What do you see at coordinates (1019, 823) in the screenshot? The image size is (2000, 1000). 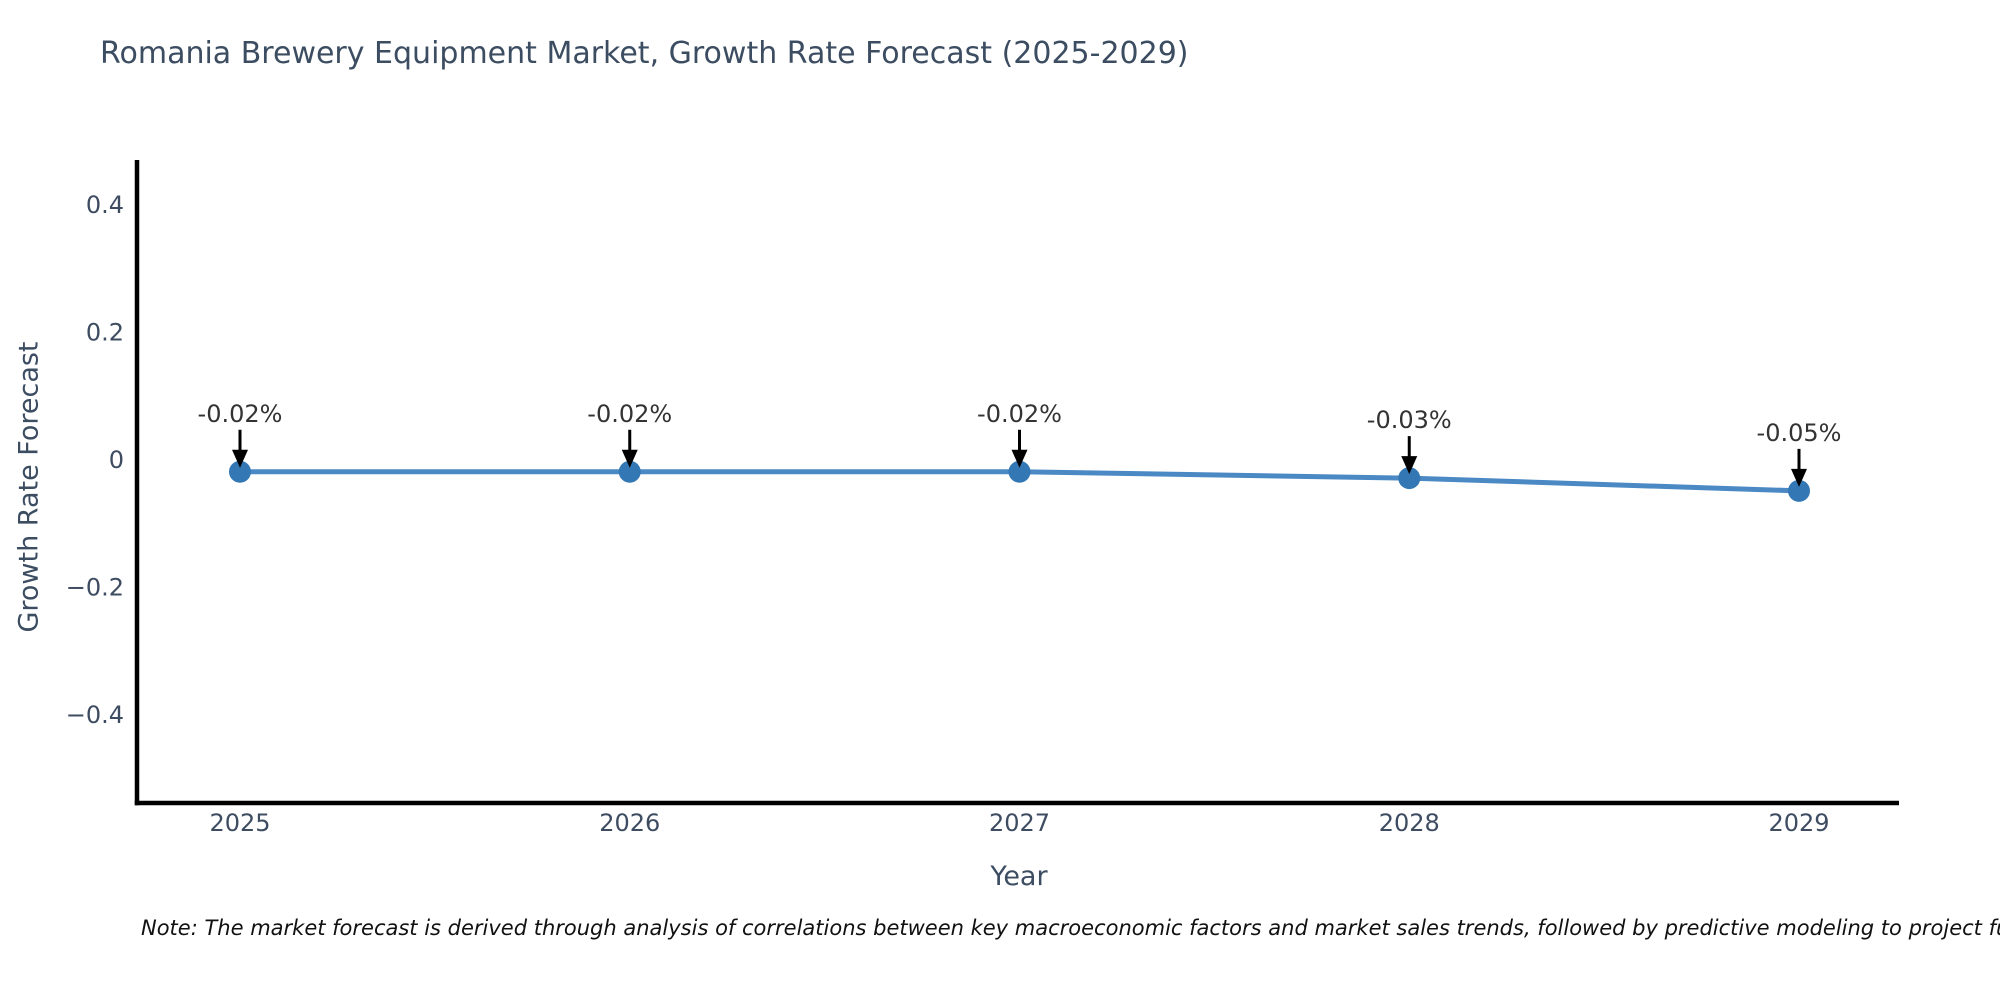 I see `x-tick-label: 2027` at bounding box center [1019, 823].